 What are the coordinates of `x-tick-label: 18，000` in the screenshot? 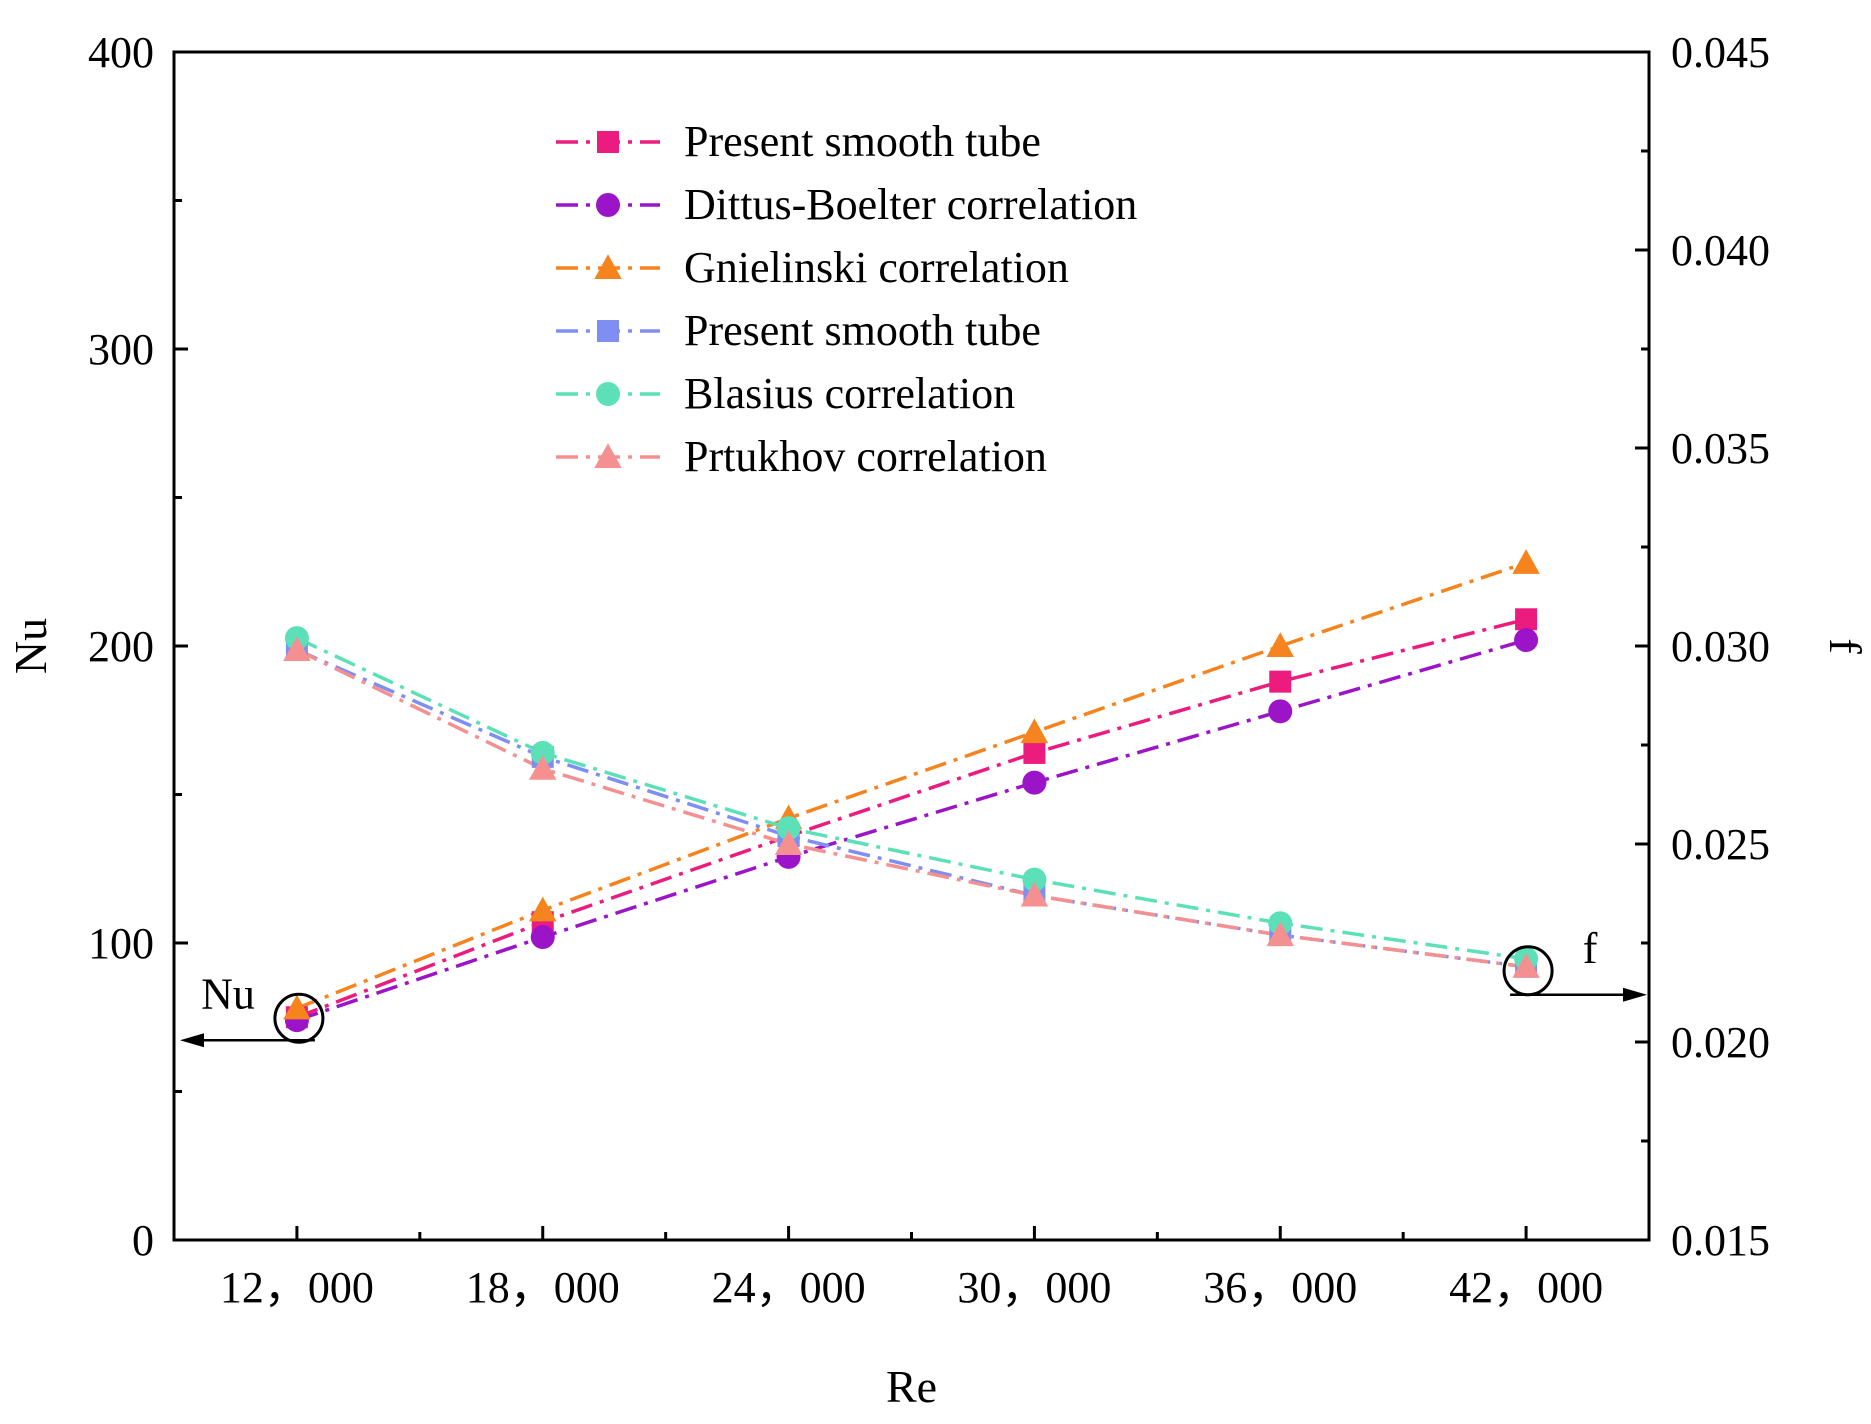 It's located at (543, 1287).